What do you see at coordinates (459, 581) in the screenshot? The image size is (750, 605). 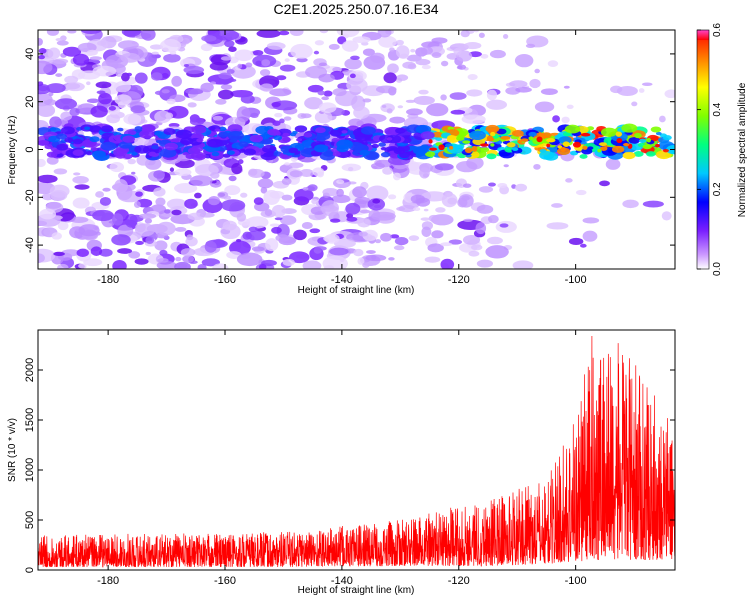 I see `snr-x-tick-label: -120` at bounding box center [459, 581].